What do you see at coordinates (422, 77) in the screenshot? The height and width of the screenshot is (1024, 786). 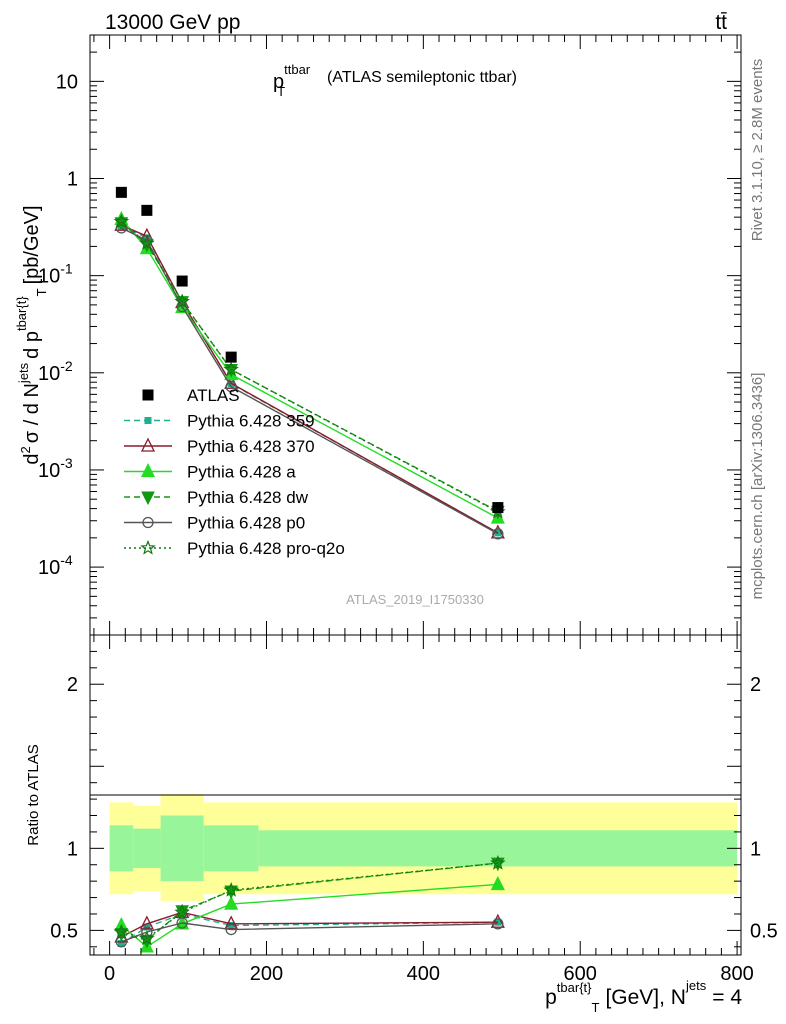 I see `plot-subtitle: (ATLAS semileptonic ttbar)` at bounding box center [422, 77].